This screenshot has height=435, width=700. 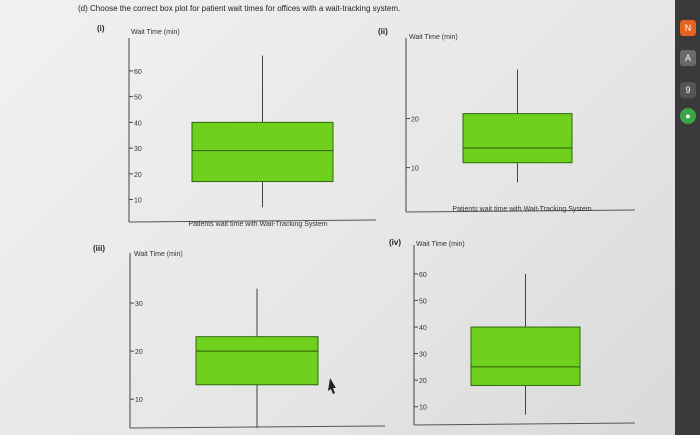 I want to click on y-axis-label-2: Wait Time (min), so click(x=433, y=37).